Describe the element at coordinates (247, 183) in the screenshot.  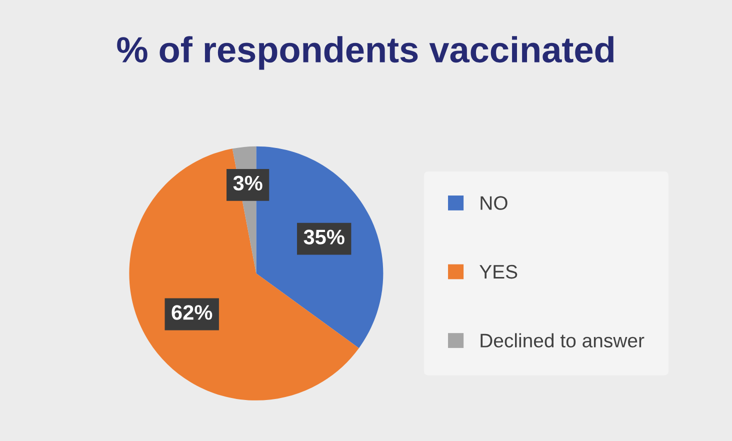
I see `data-label: 3%` at that location.